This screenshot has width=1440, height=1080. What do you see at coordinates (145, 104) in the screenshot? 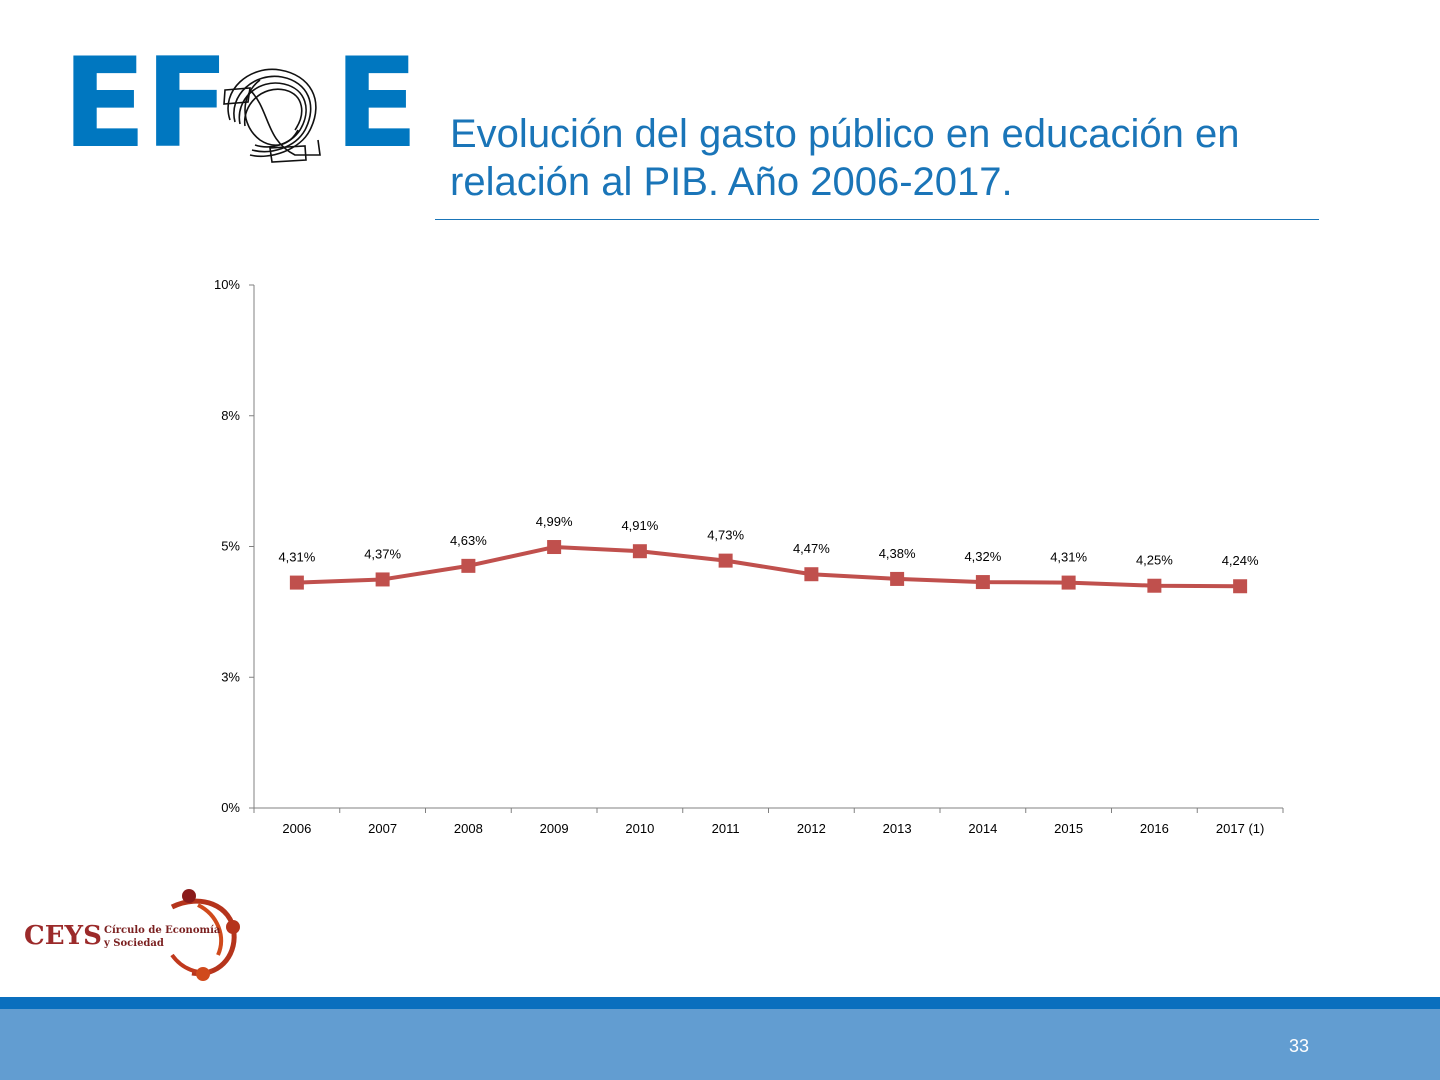
I see `efe-logo-text-left: EF` at bounding box center [145, 104].